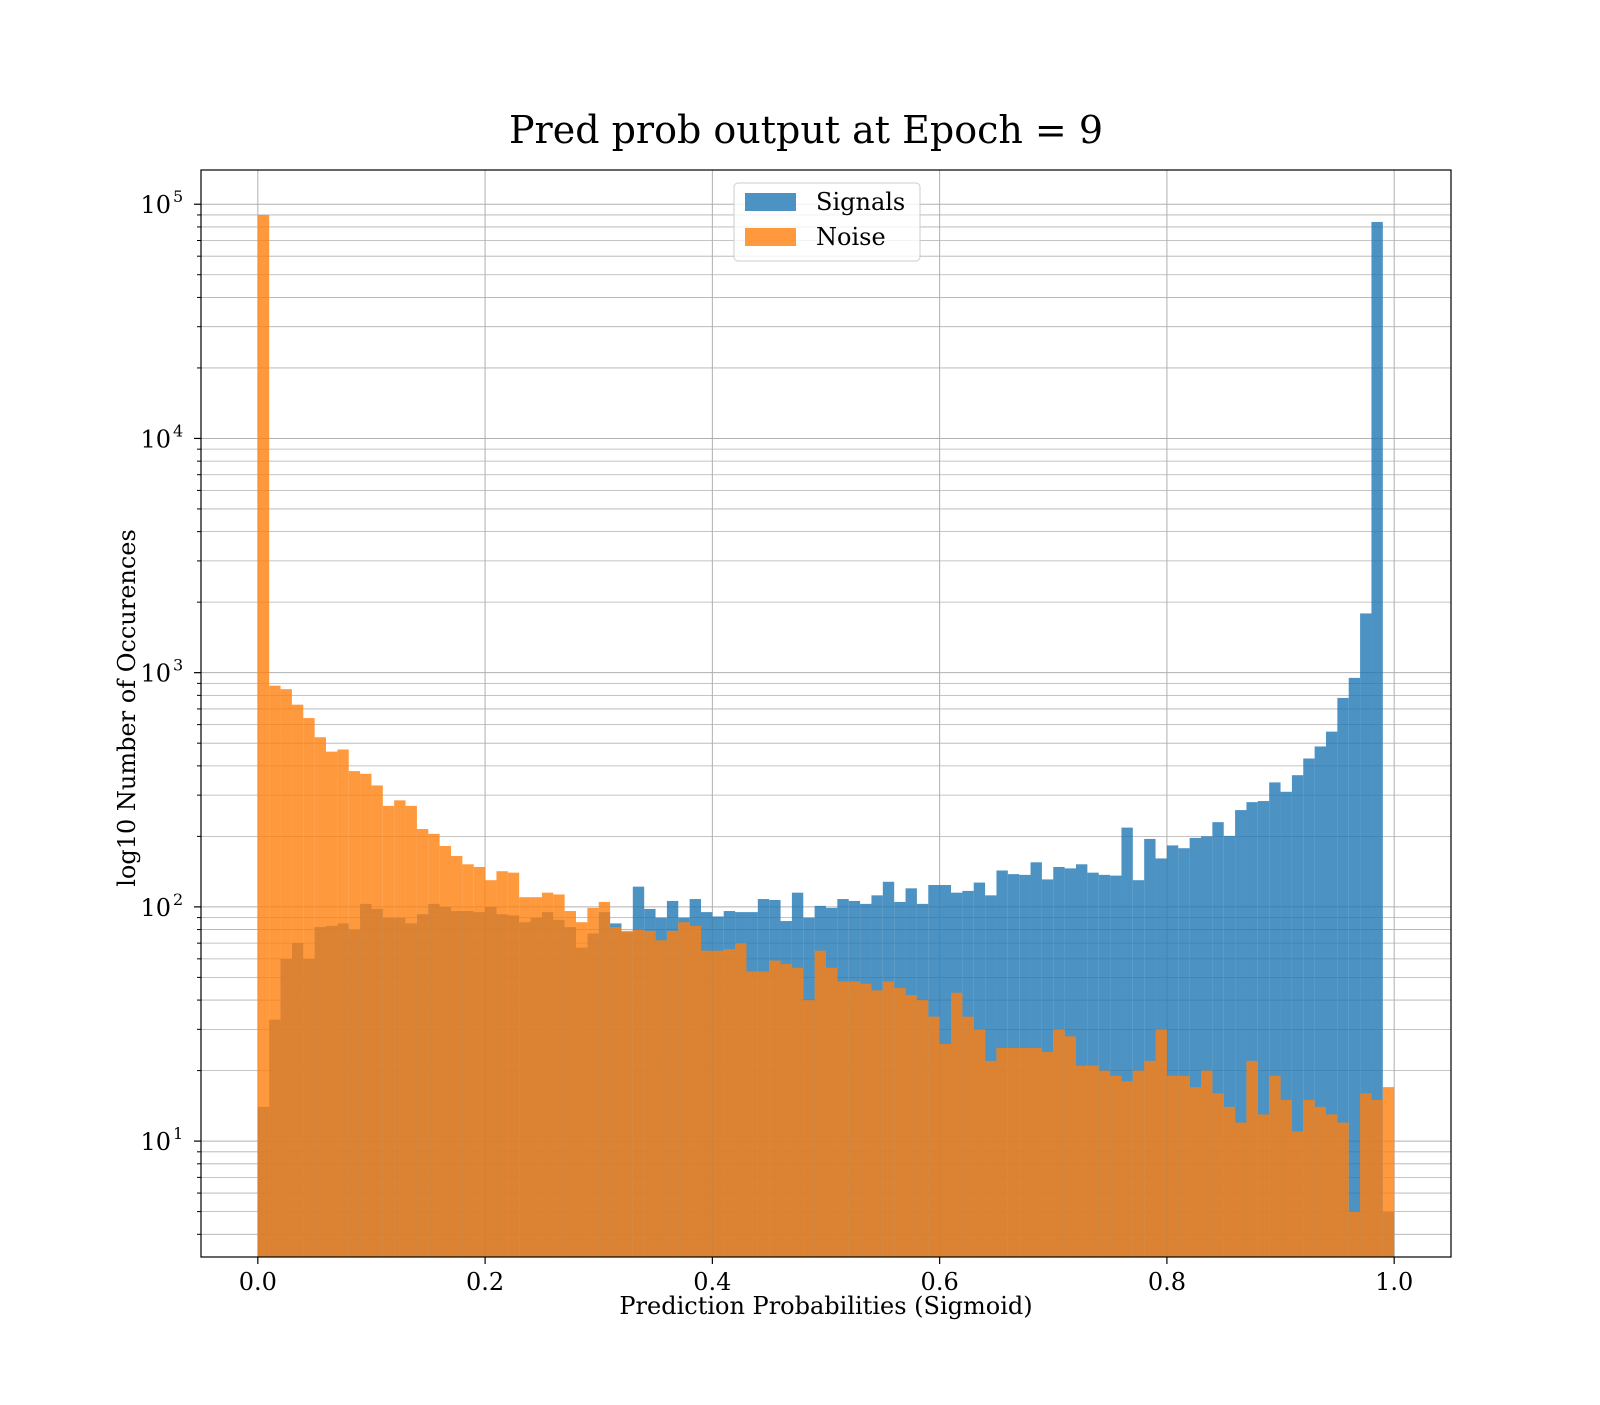  I want to click on y-tick-exponent: 1, so click(178, 1133).